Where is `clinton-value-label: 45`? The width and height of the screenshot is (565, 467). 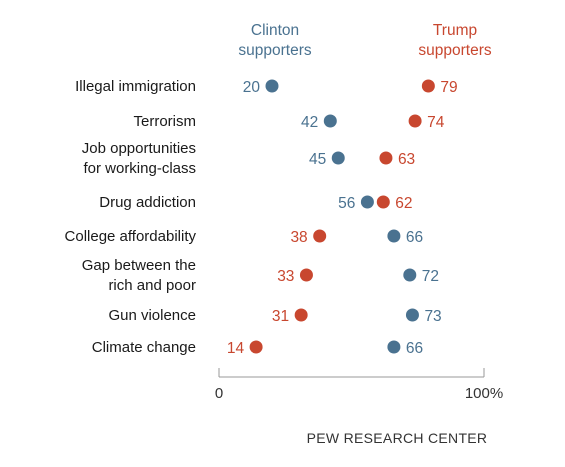 clinton-value-label: 45 is located at coordinates (317, 159).